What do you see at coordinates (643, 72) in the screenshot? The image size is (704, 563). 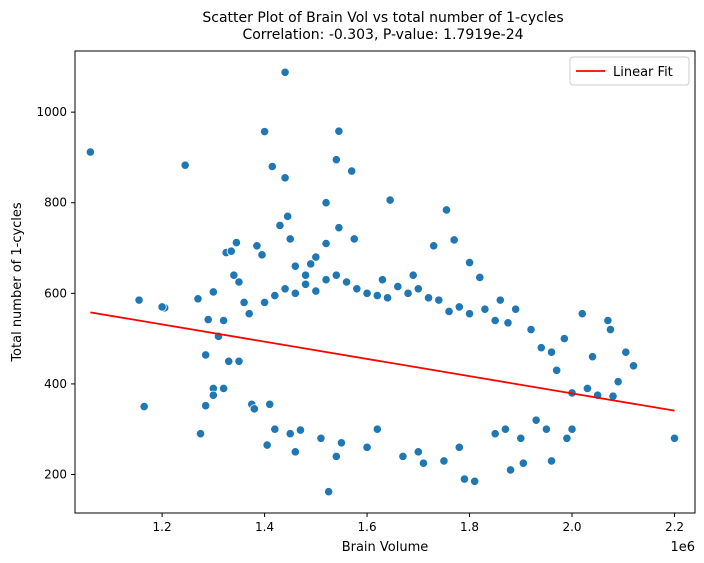 I see `legend-label: Linear Fit` at bounding box center [643, 72].